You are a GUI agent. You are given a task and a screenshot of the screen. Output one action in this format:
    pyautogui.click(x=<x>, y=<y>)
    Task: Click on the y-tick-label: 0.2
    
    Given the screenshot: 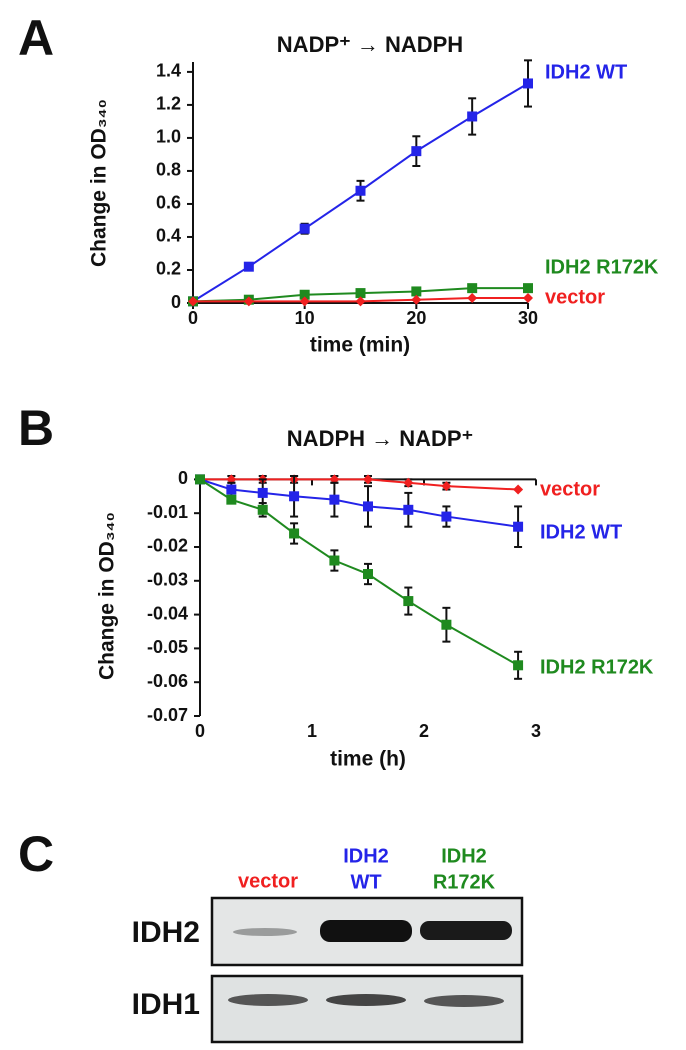 What is the action you would take?
    pyautogui.click(x=168, y=269)
    